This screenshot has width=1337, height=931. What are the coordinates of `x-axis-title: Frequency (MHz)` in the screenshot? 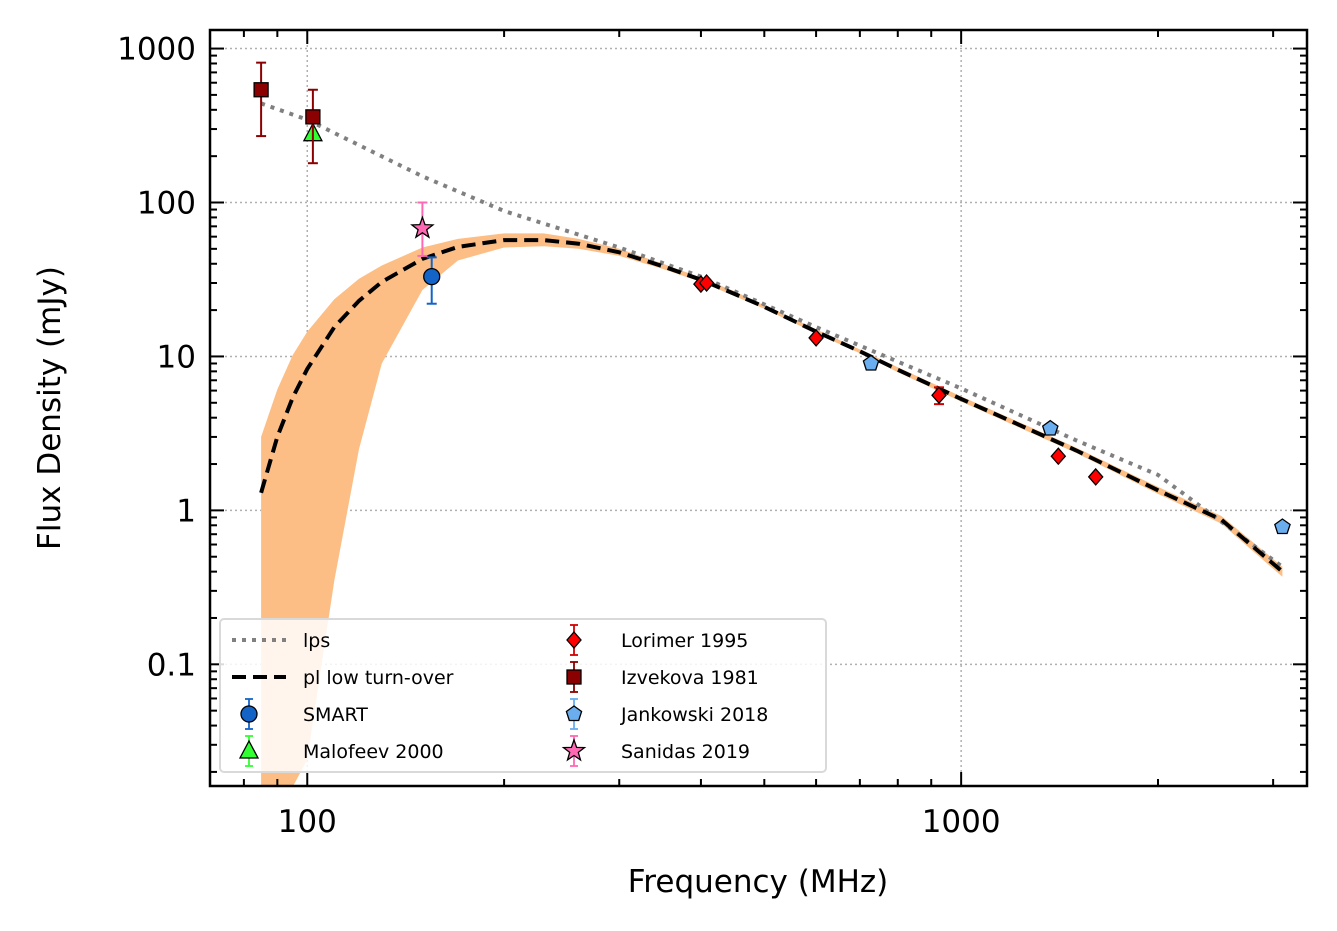 It's located at (758, 882).